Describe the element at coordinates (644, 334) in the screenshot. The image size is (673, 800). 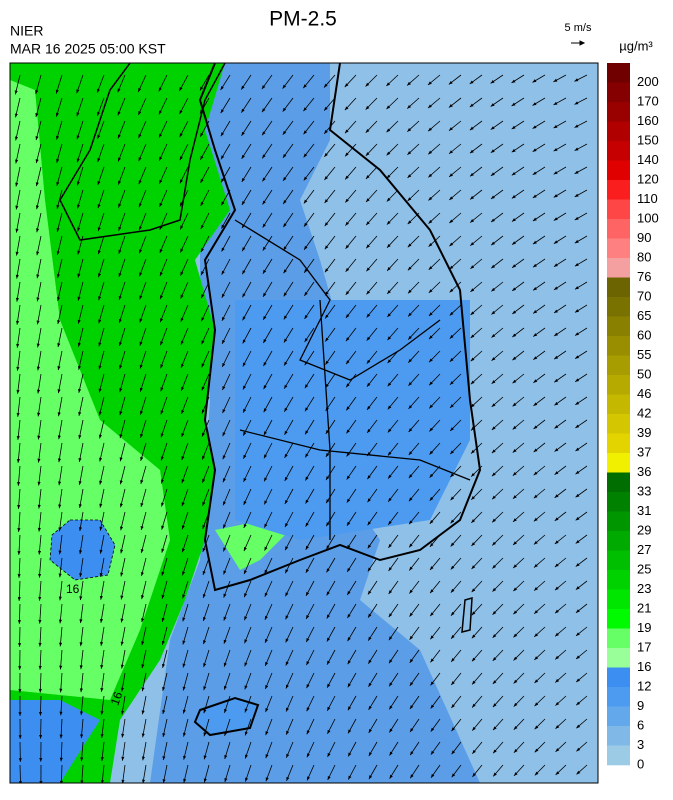
I see `colorbar-label: 60` at that location.